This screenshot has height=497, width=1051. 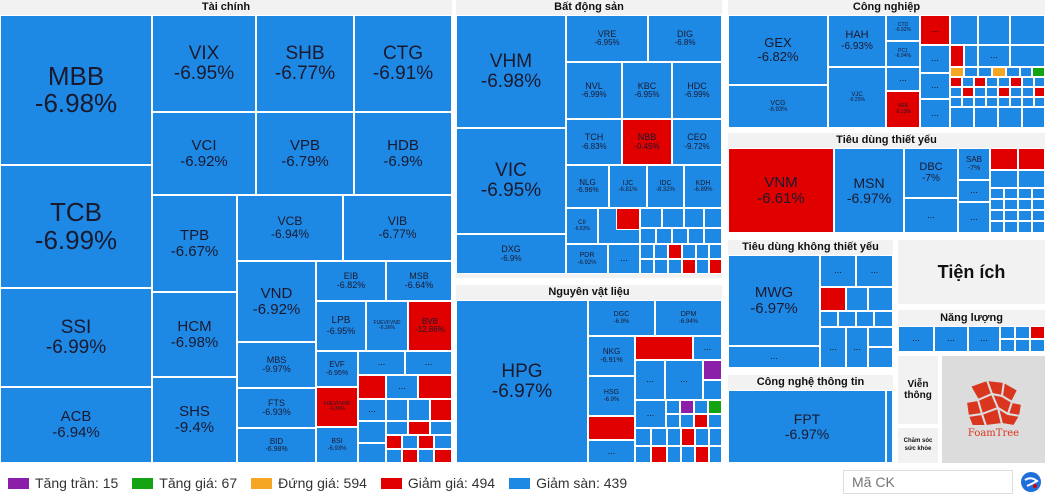 What do you see at coordinates (204, 153) in the screenshot?
I see `tile-vci: VCI -6.92%` at bounding box center [204, 153].